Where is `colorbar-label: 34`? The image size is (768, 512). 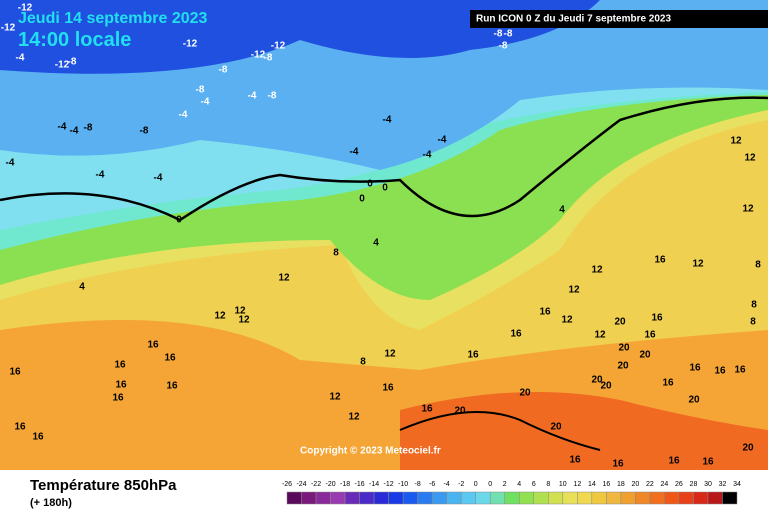 colorbar-label: 34 is located at coordinates (737, 484).